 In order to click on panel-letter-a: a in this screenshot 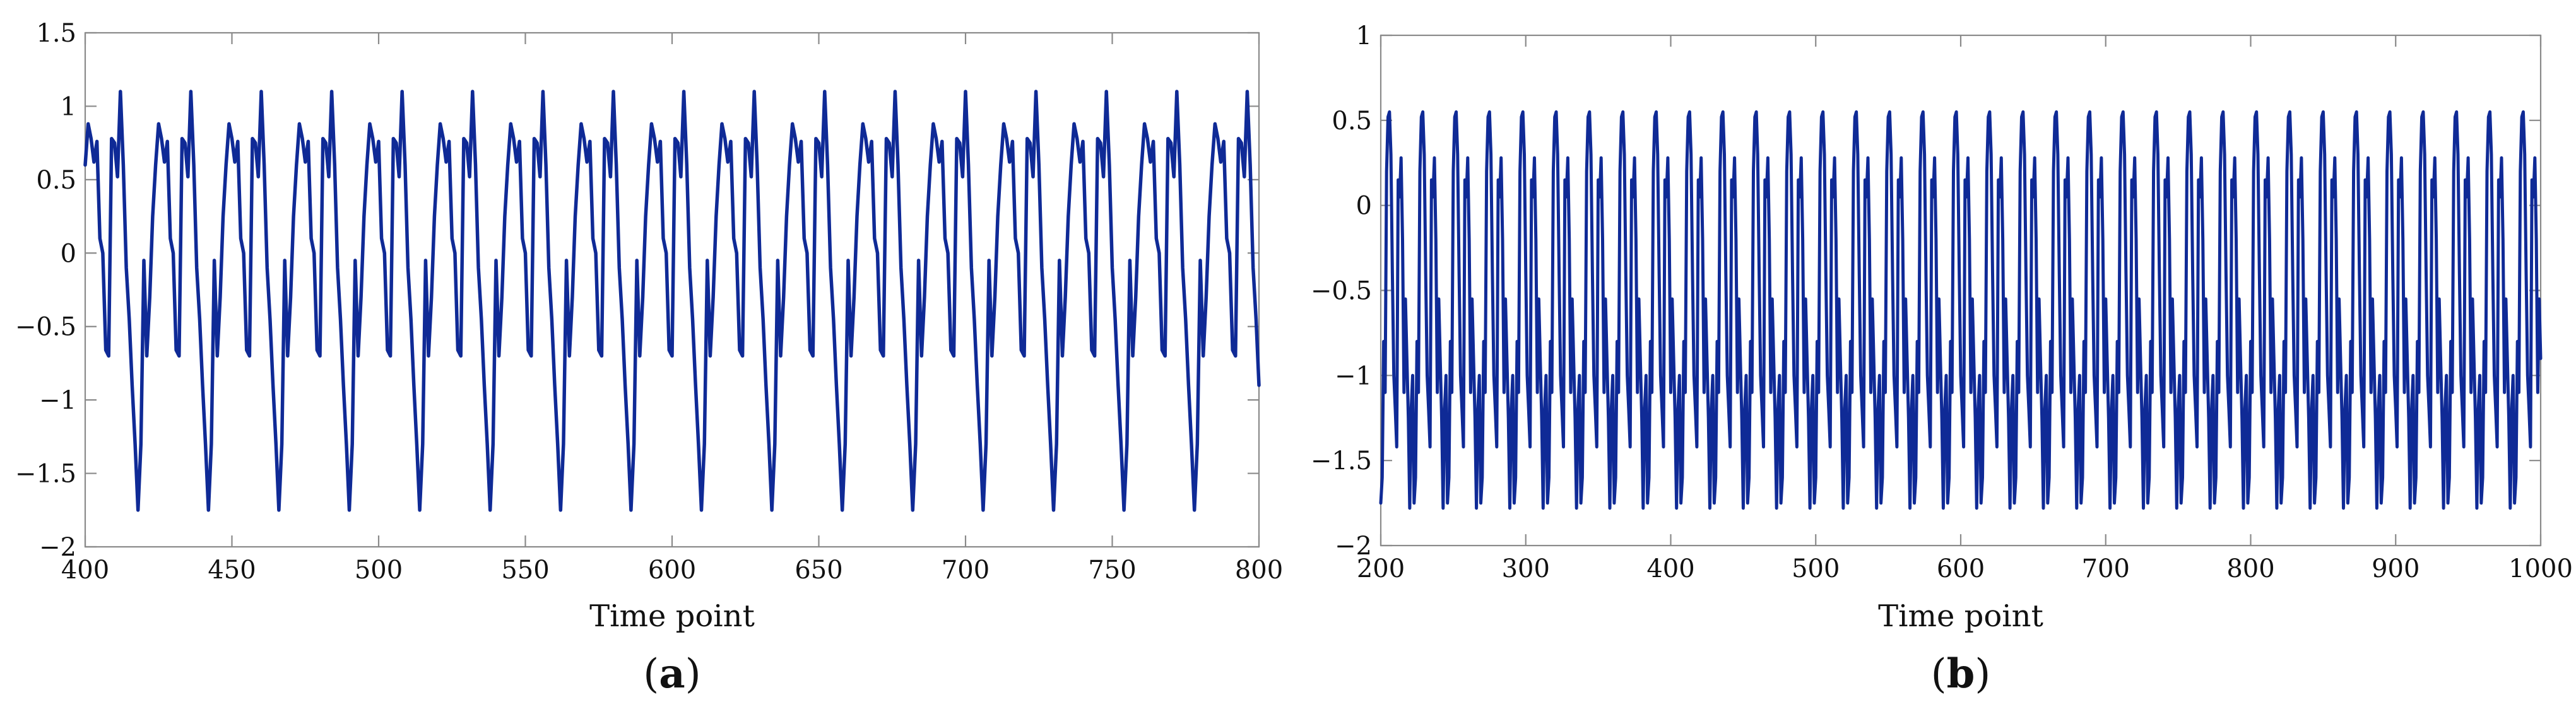, I will do `click(672, 674)`.